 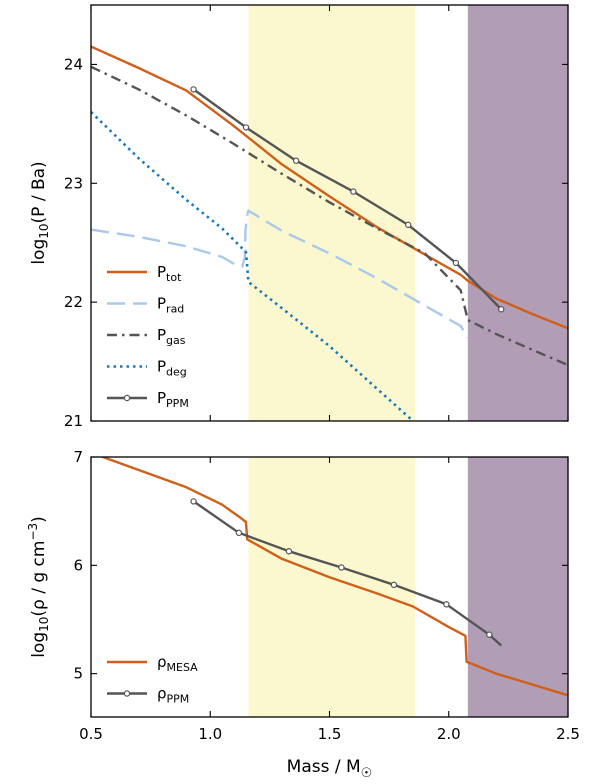 I want to click on y-tick-label: 7, so click(x=78, y=457).